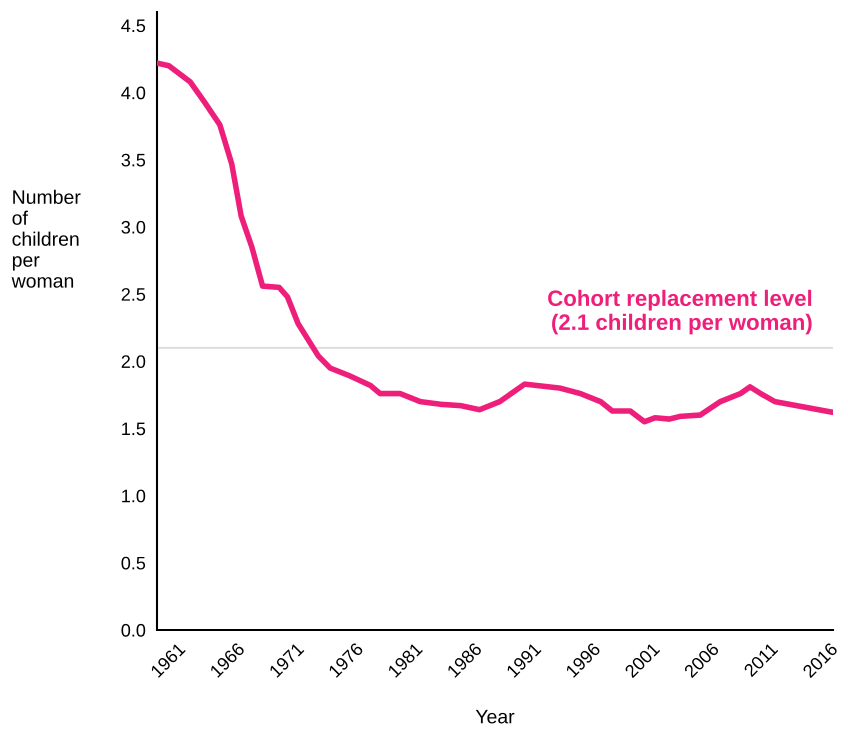 The width and height of the screenshot is (848, 748). Describe the element at coordinates (495, 717) in the screenshot. I see `x-axis-title: Year` at that location.